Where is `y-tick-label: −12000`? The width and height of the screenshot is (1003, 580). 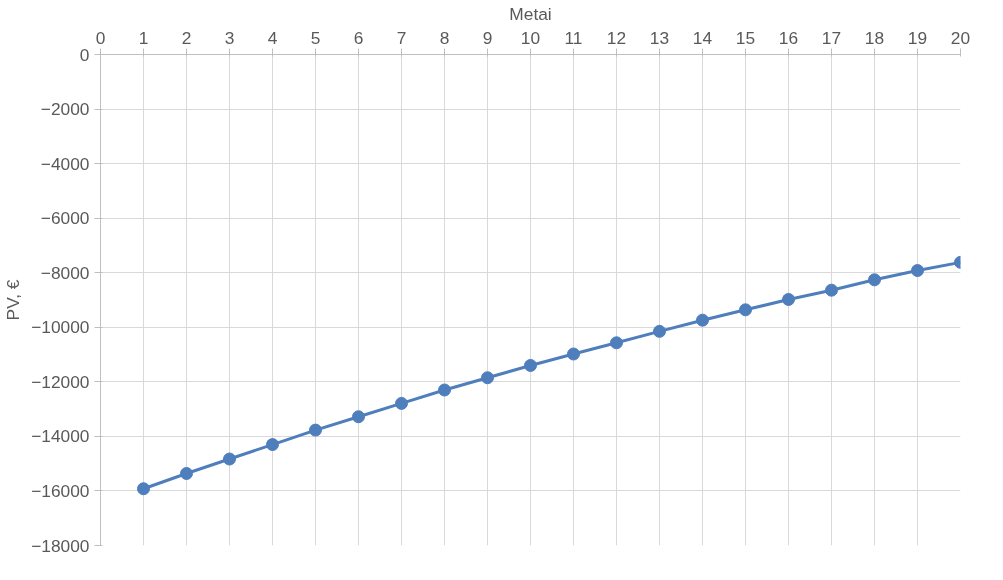 y-tick-label: −12000 is located at coordinates (60, 381).